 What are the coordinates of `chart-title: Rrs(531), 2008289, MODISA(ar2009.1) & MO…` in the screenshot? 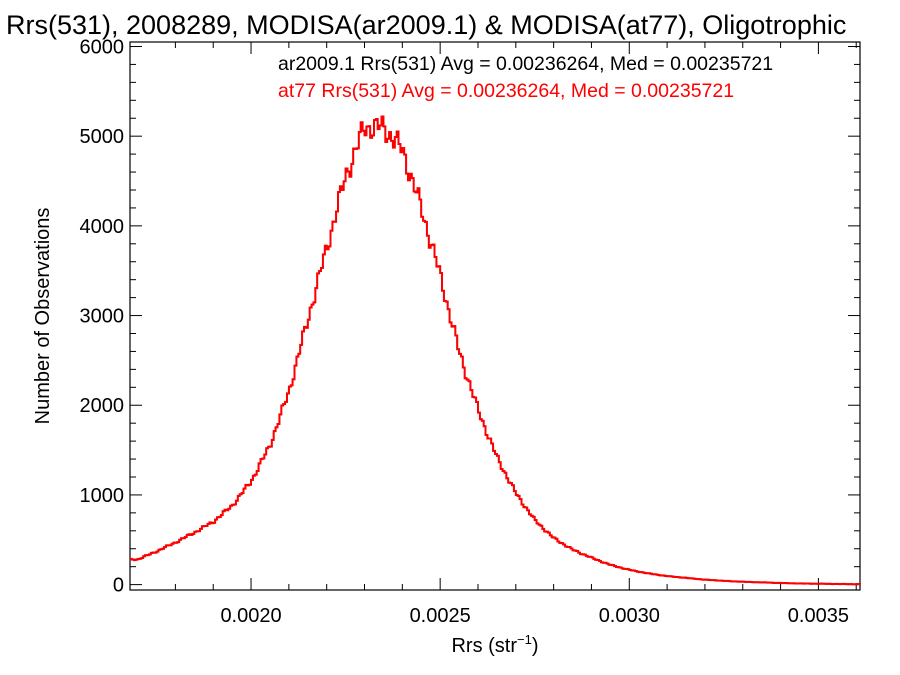 It's located at (426, 25).